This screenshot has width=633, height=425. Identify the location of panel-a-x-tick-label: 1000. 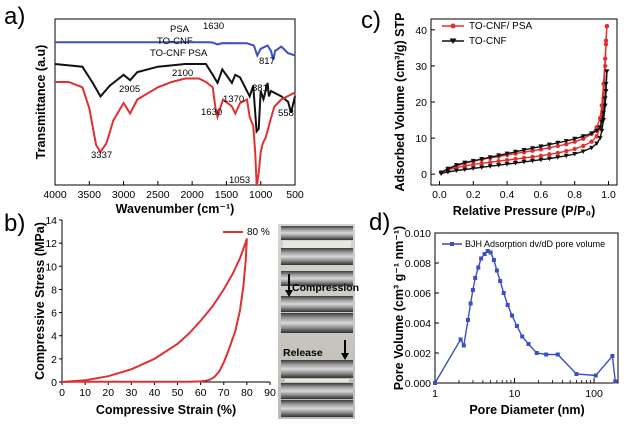
(261, 195).